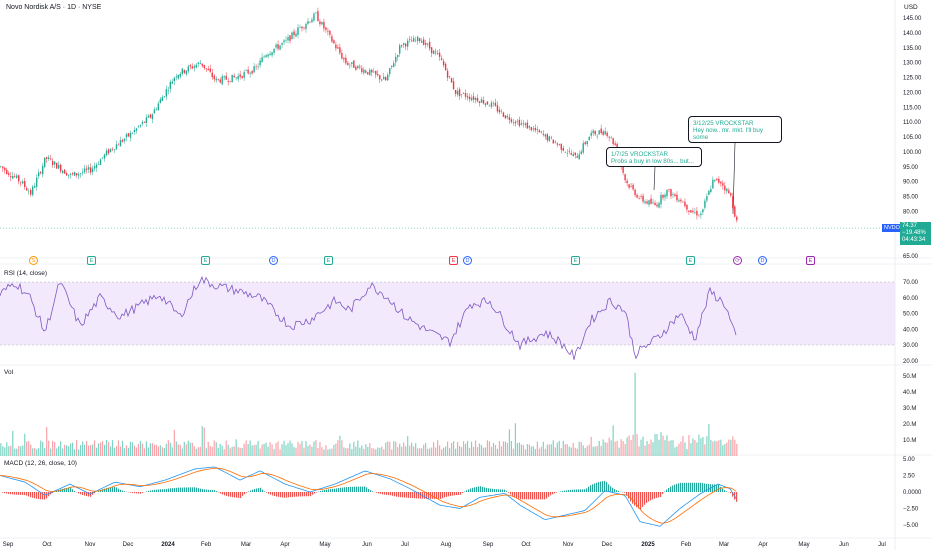 The height and width of the screenshot is (550, 932). Describe the element at coordinates (723, 123) in the screenshot. I see `annotation-2-line1: 3/12/25 VROCKSTAR` at that location.